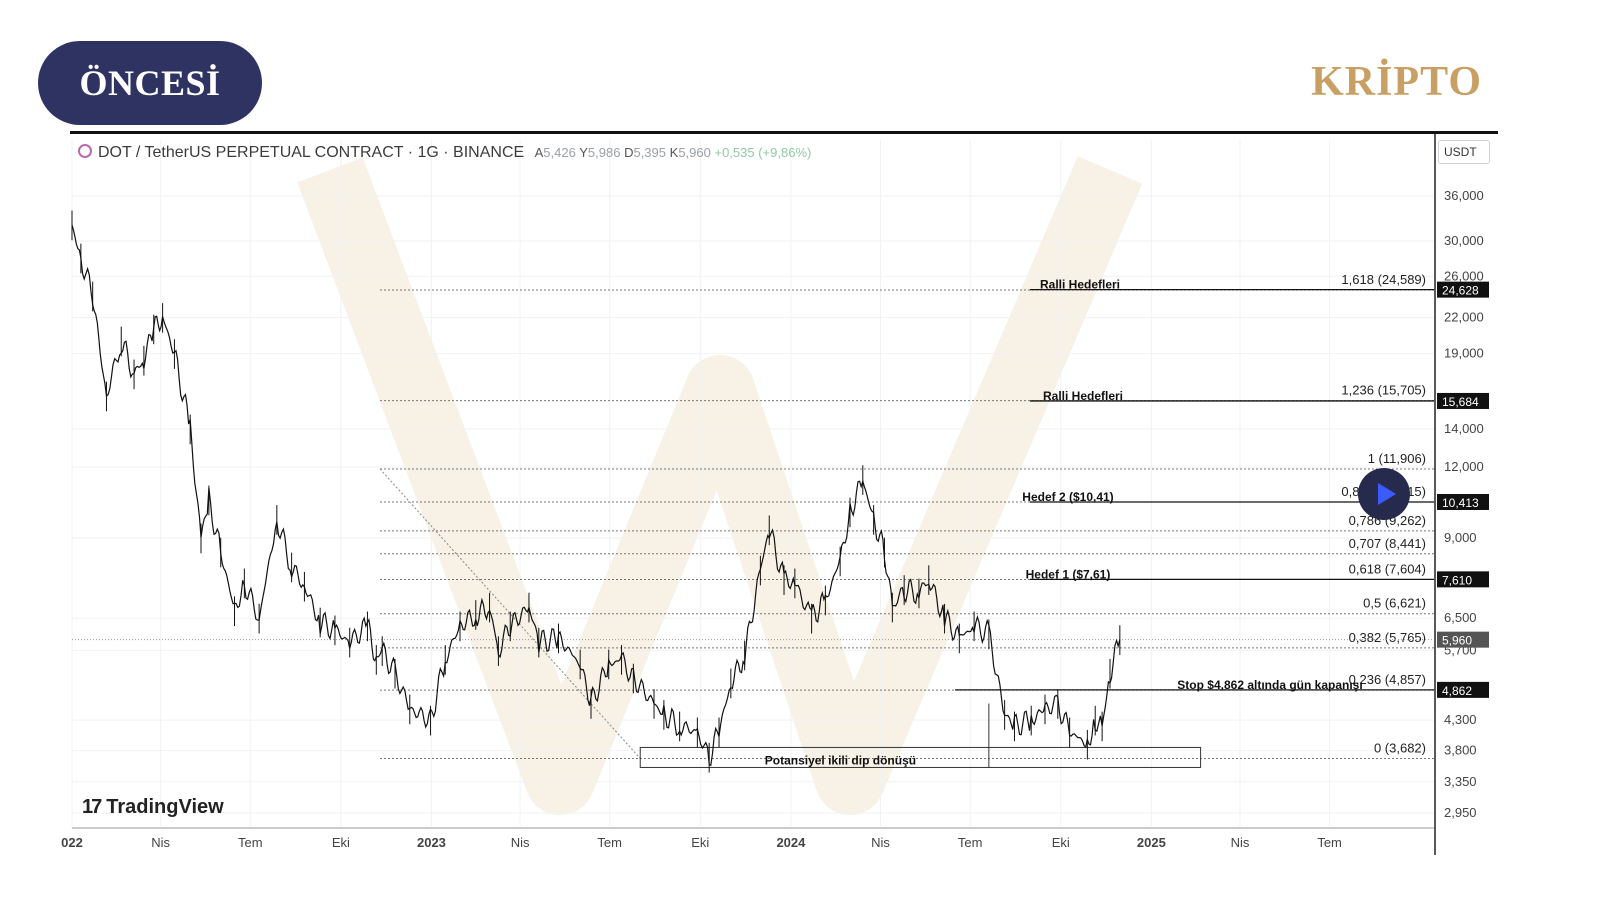 The width and height of the screenshot is (1600, 900). What do you see at coordinates (92, 807) in the screenshot?
I see `tradingview-logo-icon: 17` at bounding box center [92, 807].